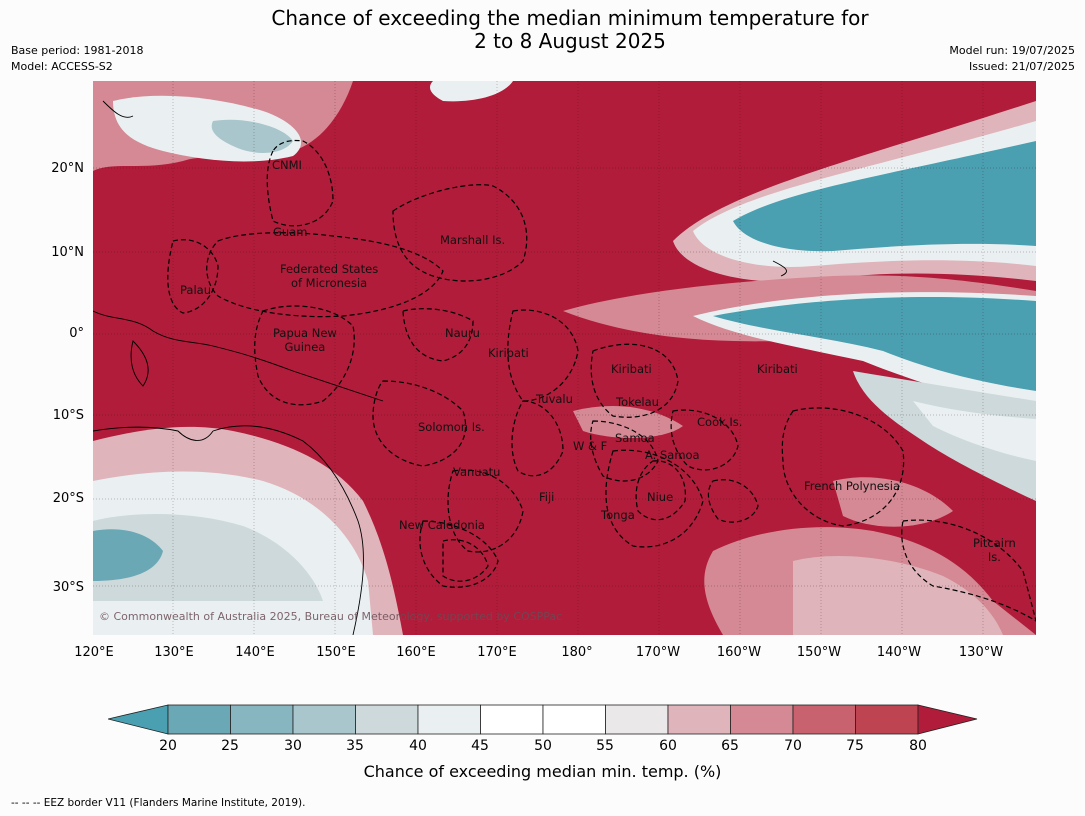  I want to click on label-fiji: Fiji, so click(547, 497).